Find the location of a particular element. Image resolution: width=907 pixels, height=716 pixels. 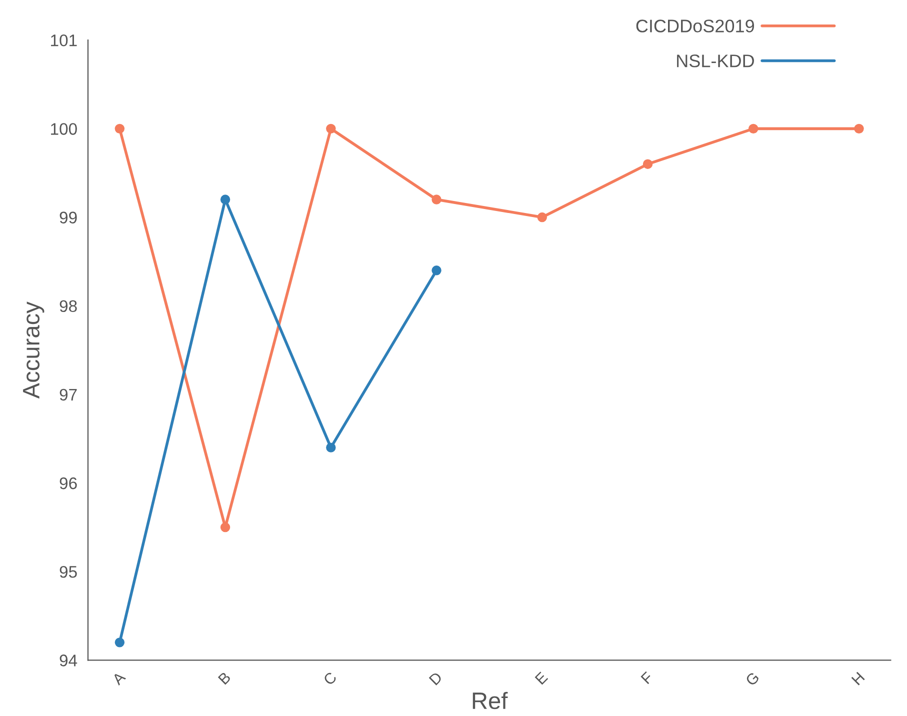

x-tick-label: B is located at coordinates (225, 678).